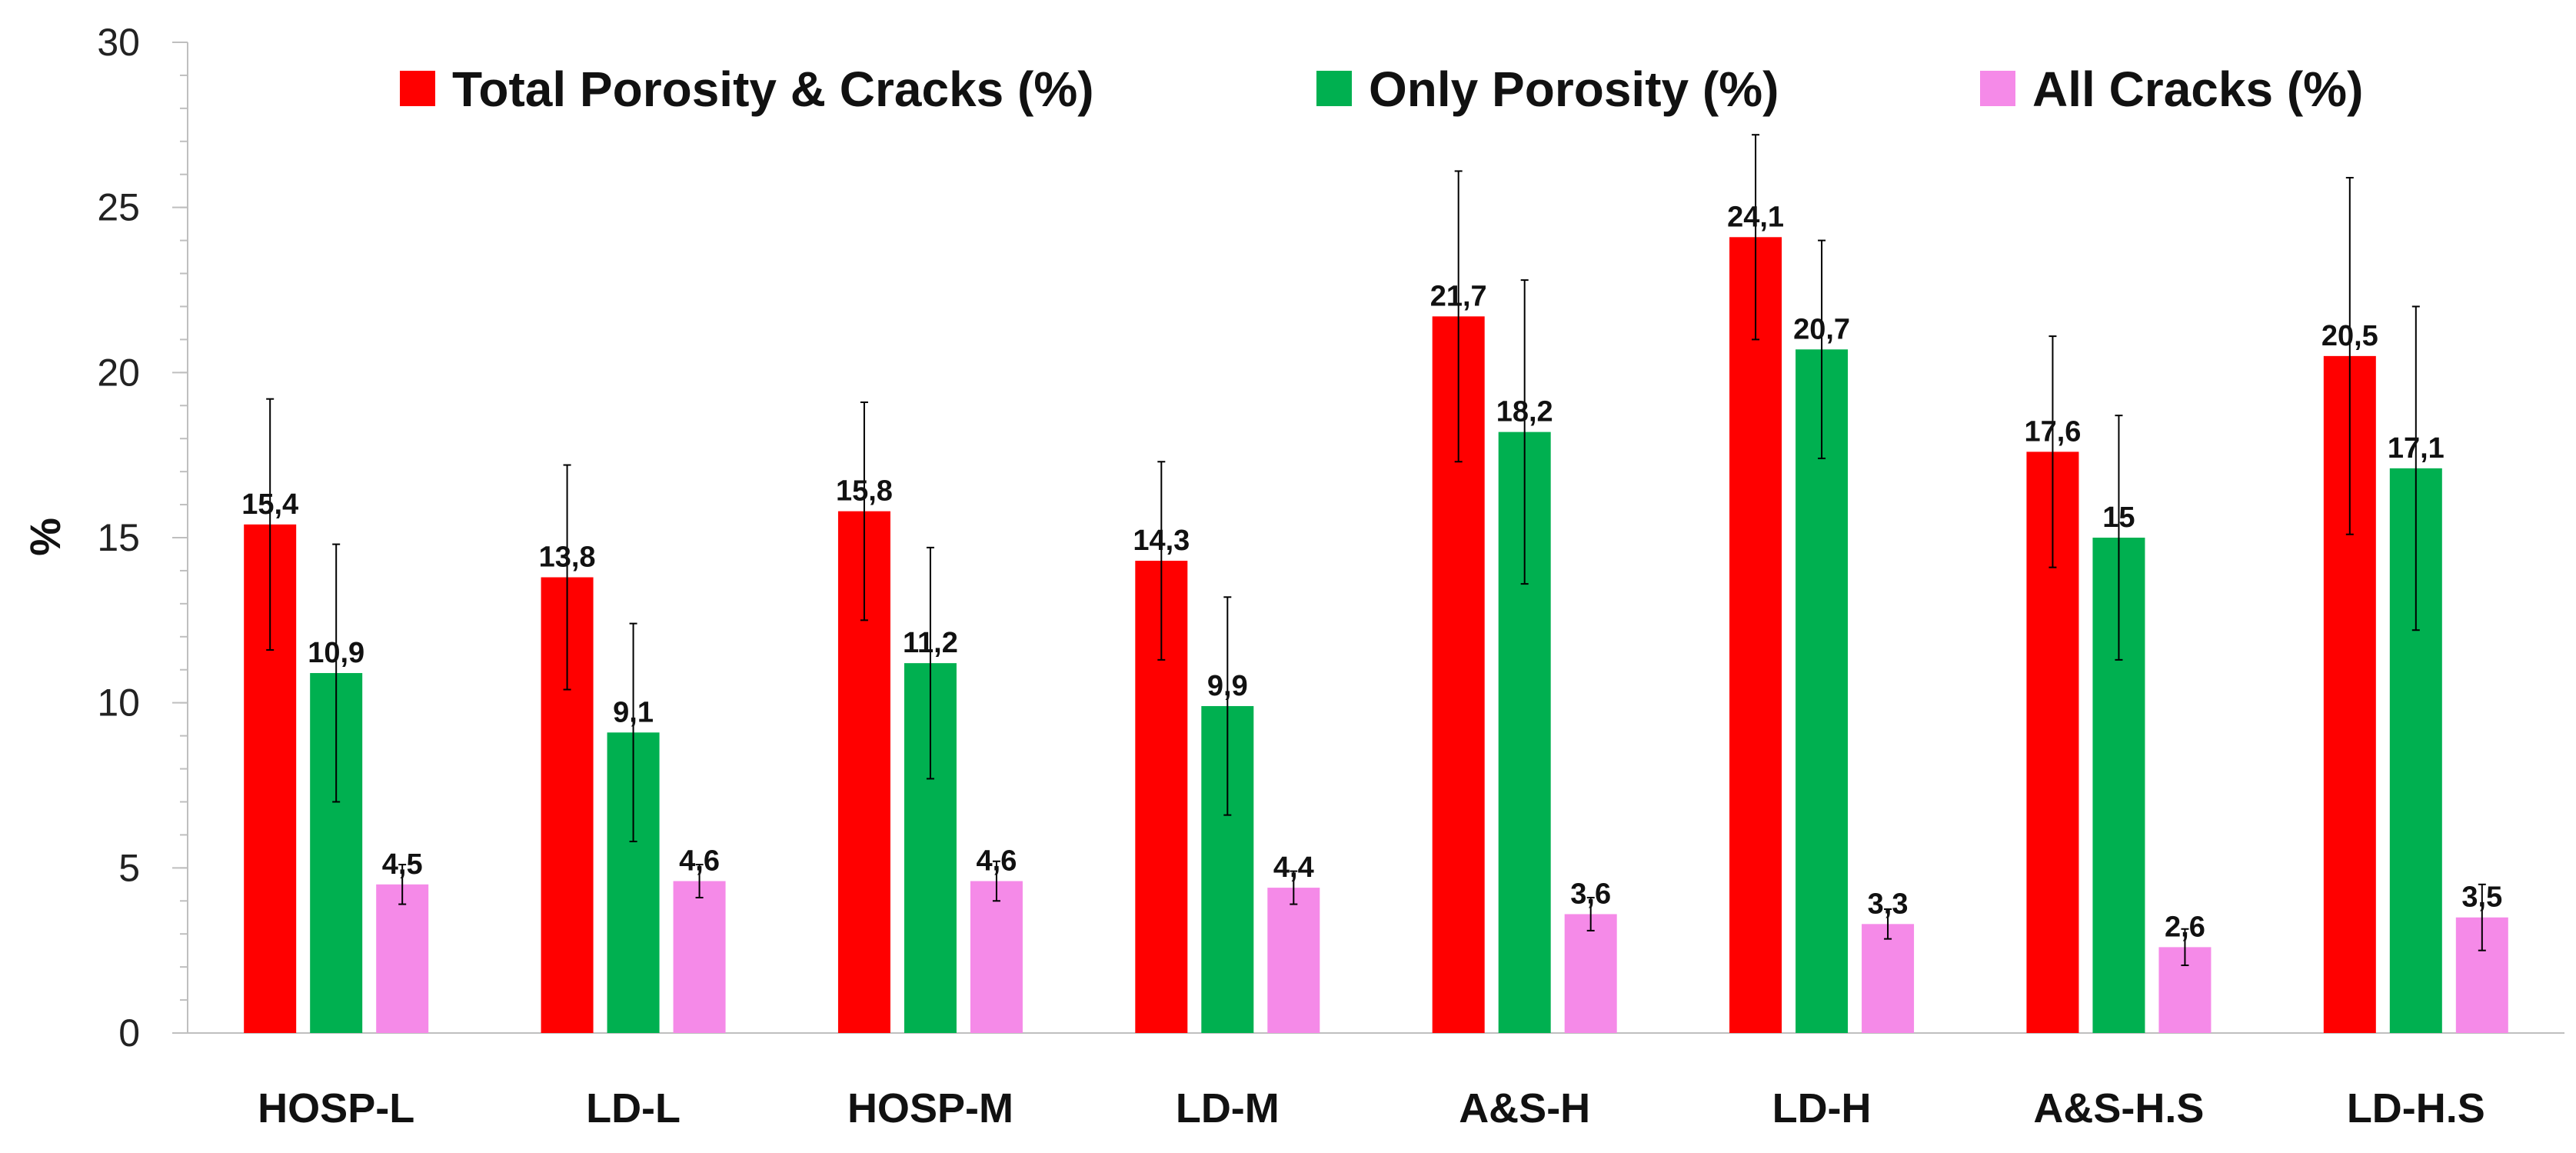 This screenshot has width=2576, height=1153. I want to click on data-label: 18,2, so click(1524, 412).